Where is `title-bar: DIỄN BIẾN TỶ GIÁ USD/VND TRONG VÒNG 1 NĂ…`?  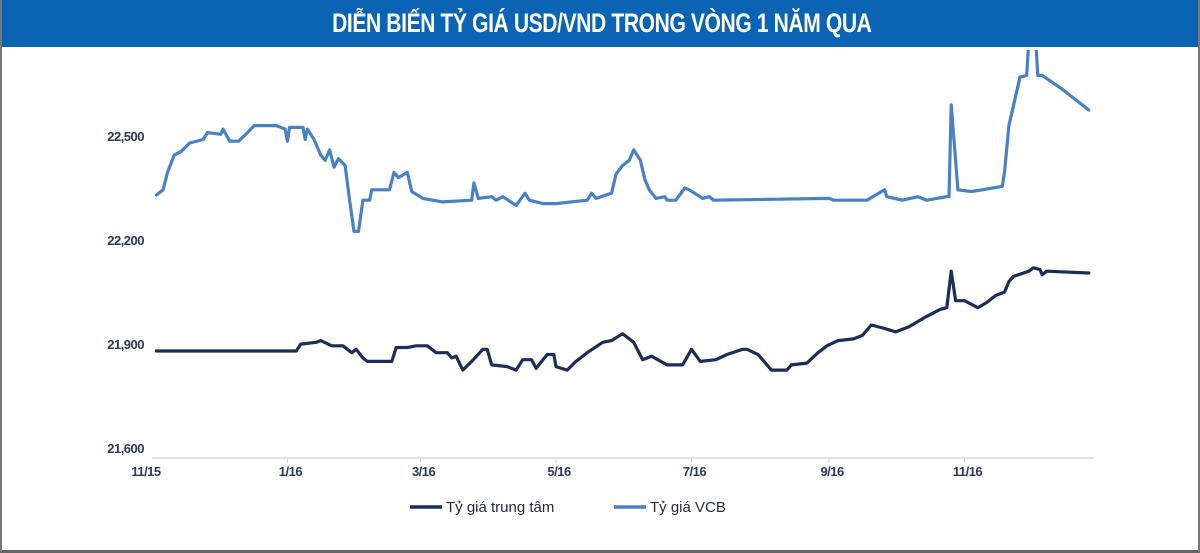 title-bar: DIỄN BIẾN TỶ GIÁ USD/VND TRONG VÒNG 1 NĂ… is located at coordinates (600, 23).